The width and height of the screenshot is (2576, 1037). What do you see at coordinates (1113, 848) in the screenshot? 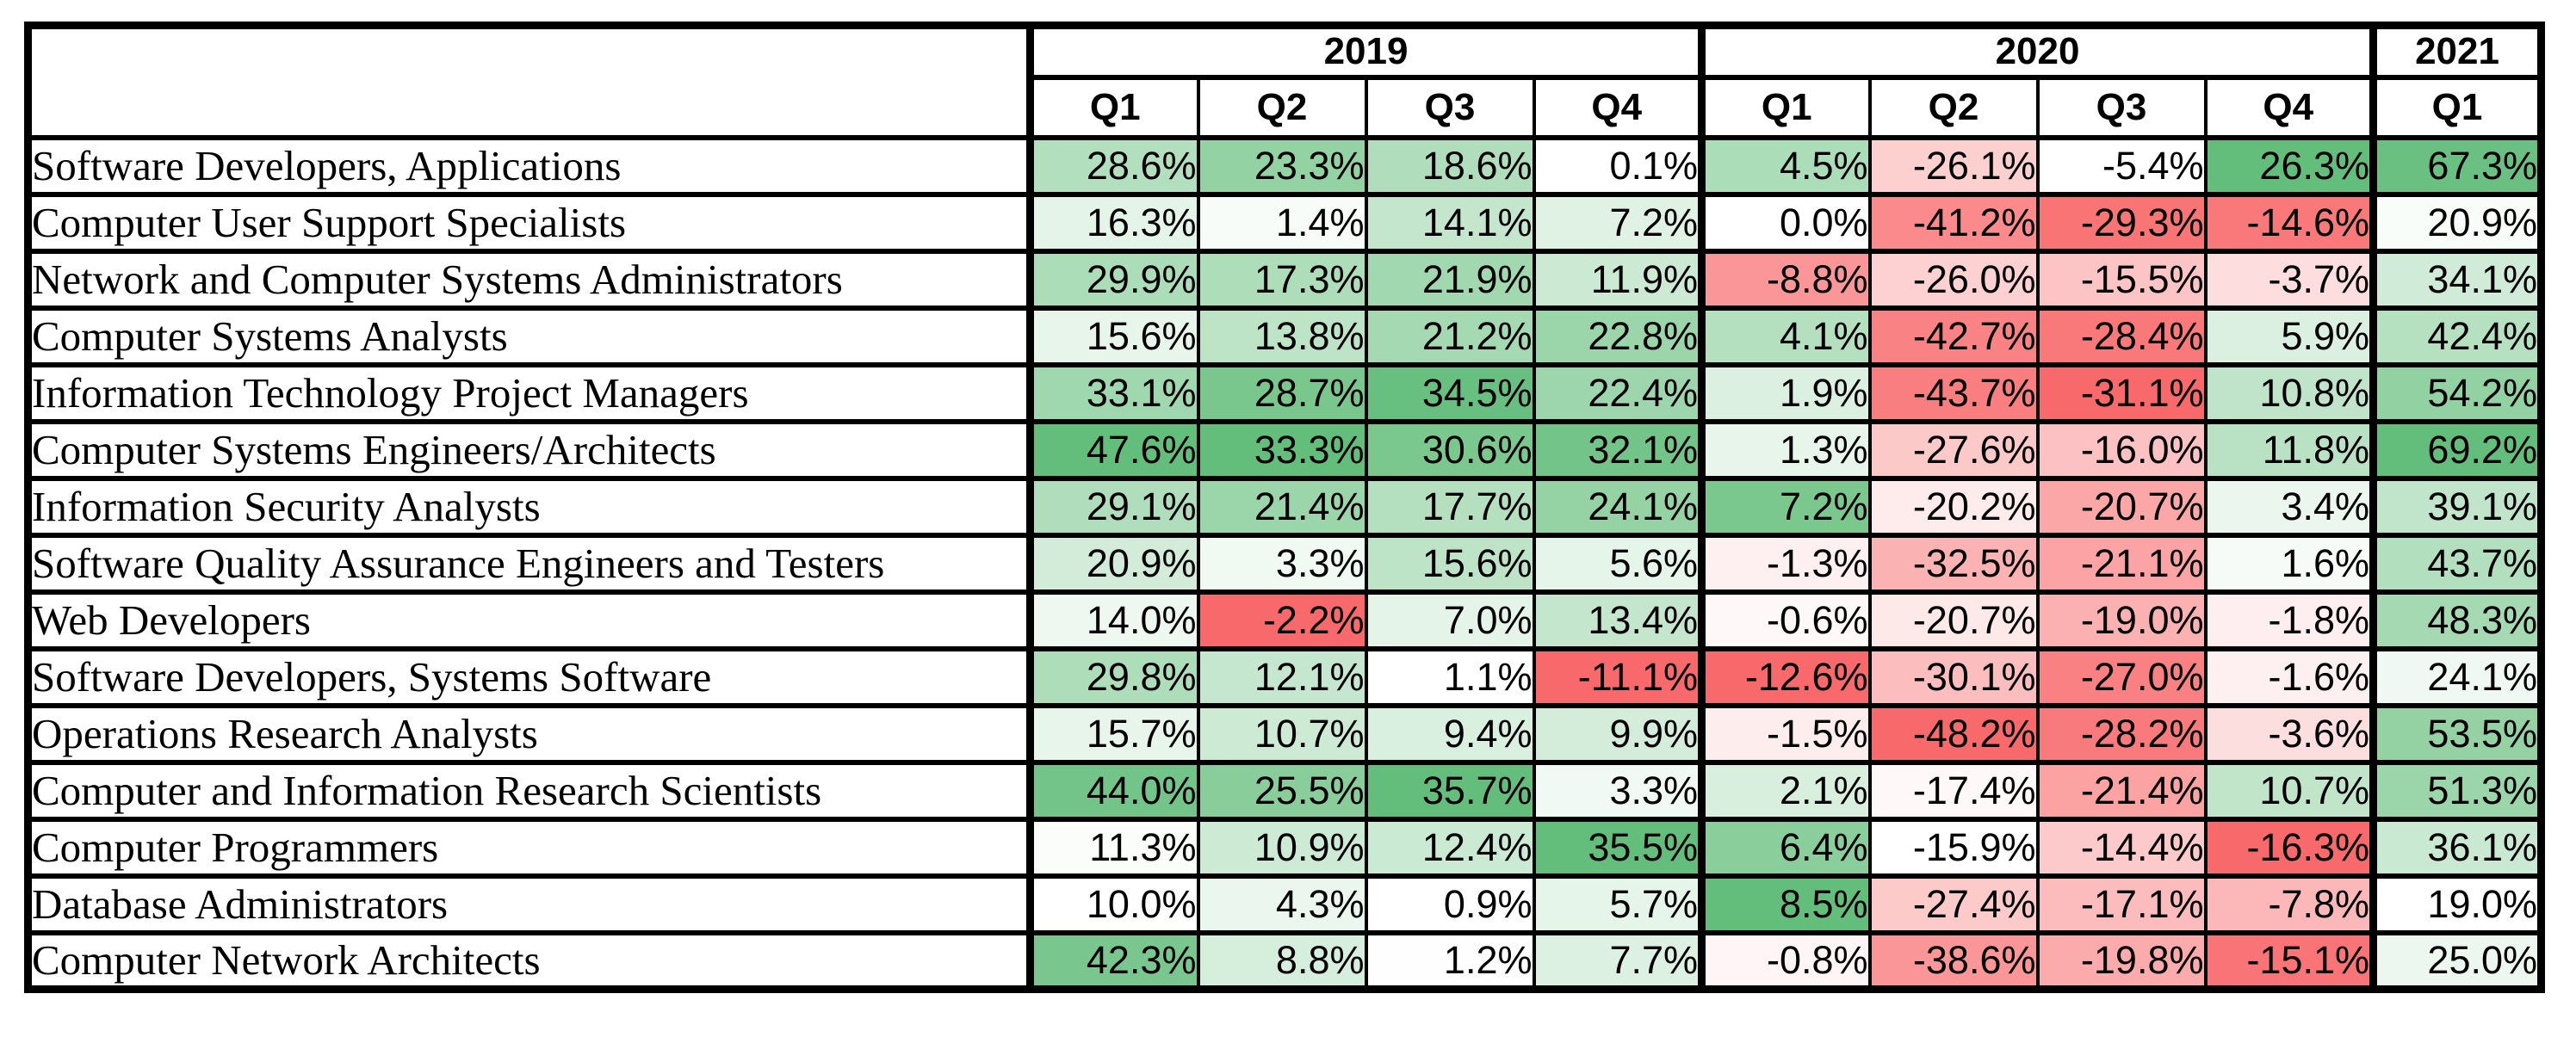
I see `value-cell: 11.3%` at bounding box center [1113, 848].